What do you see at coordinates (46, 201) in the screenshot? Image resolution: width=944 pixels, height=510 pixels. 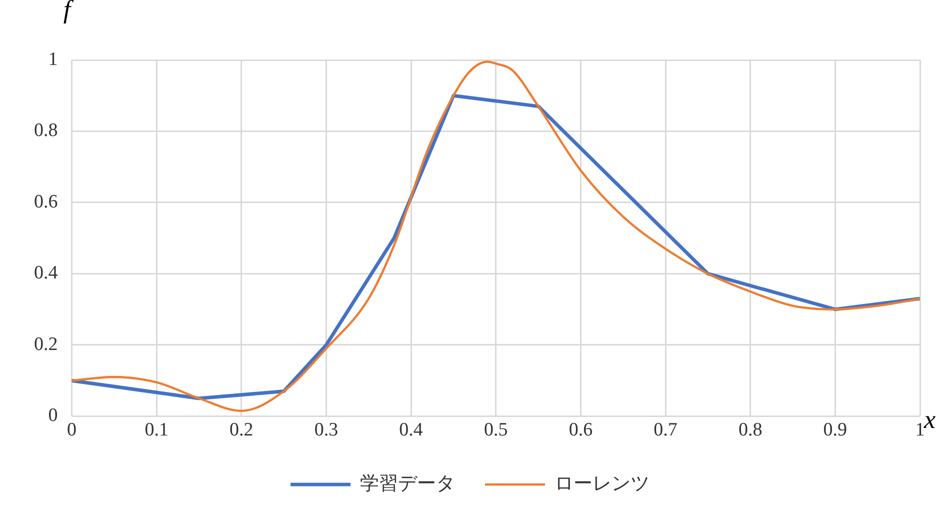 I see `y-tick-label: 0.6` at bounding box center [46, 201].